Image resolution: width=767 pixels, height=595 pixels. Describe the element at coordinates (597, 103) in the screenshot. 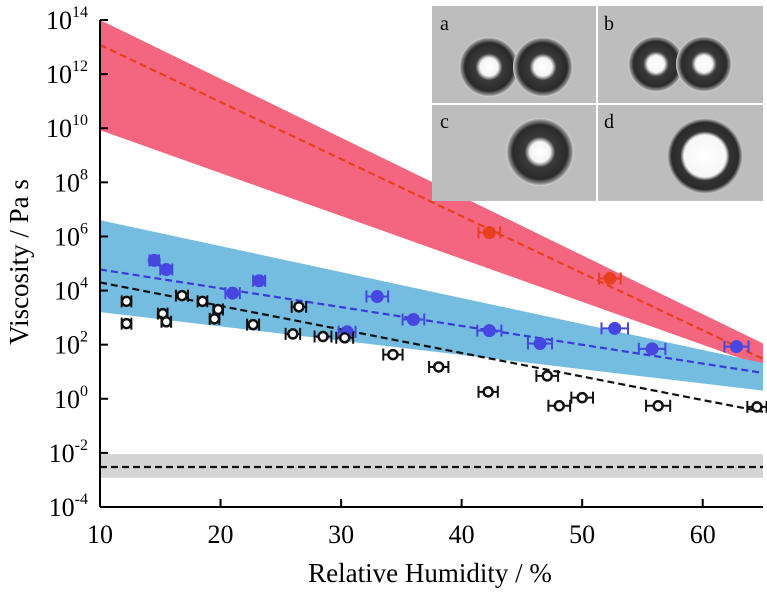

I see `inset-image: a b c d` at that location.